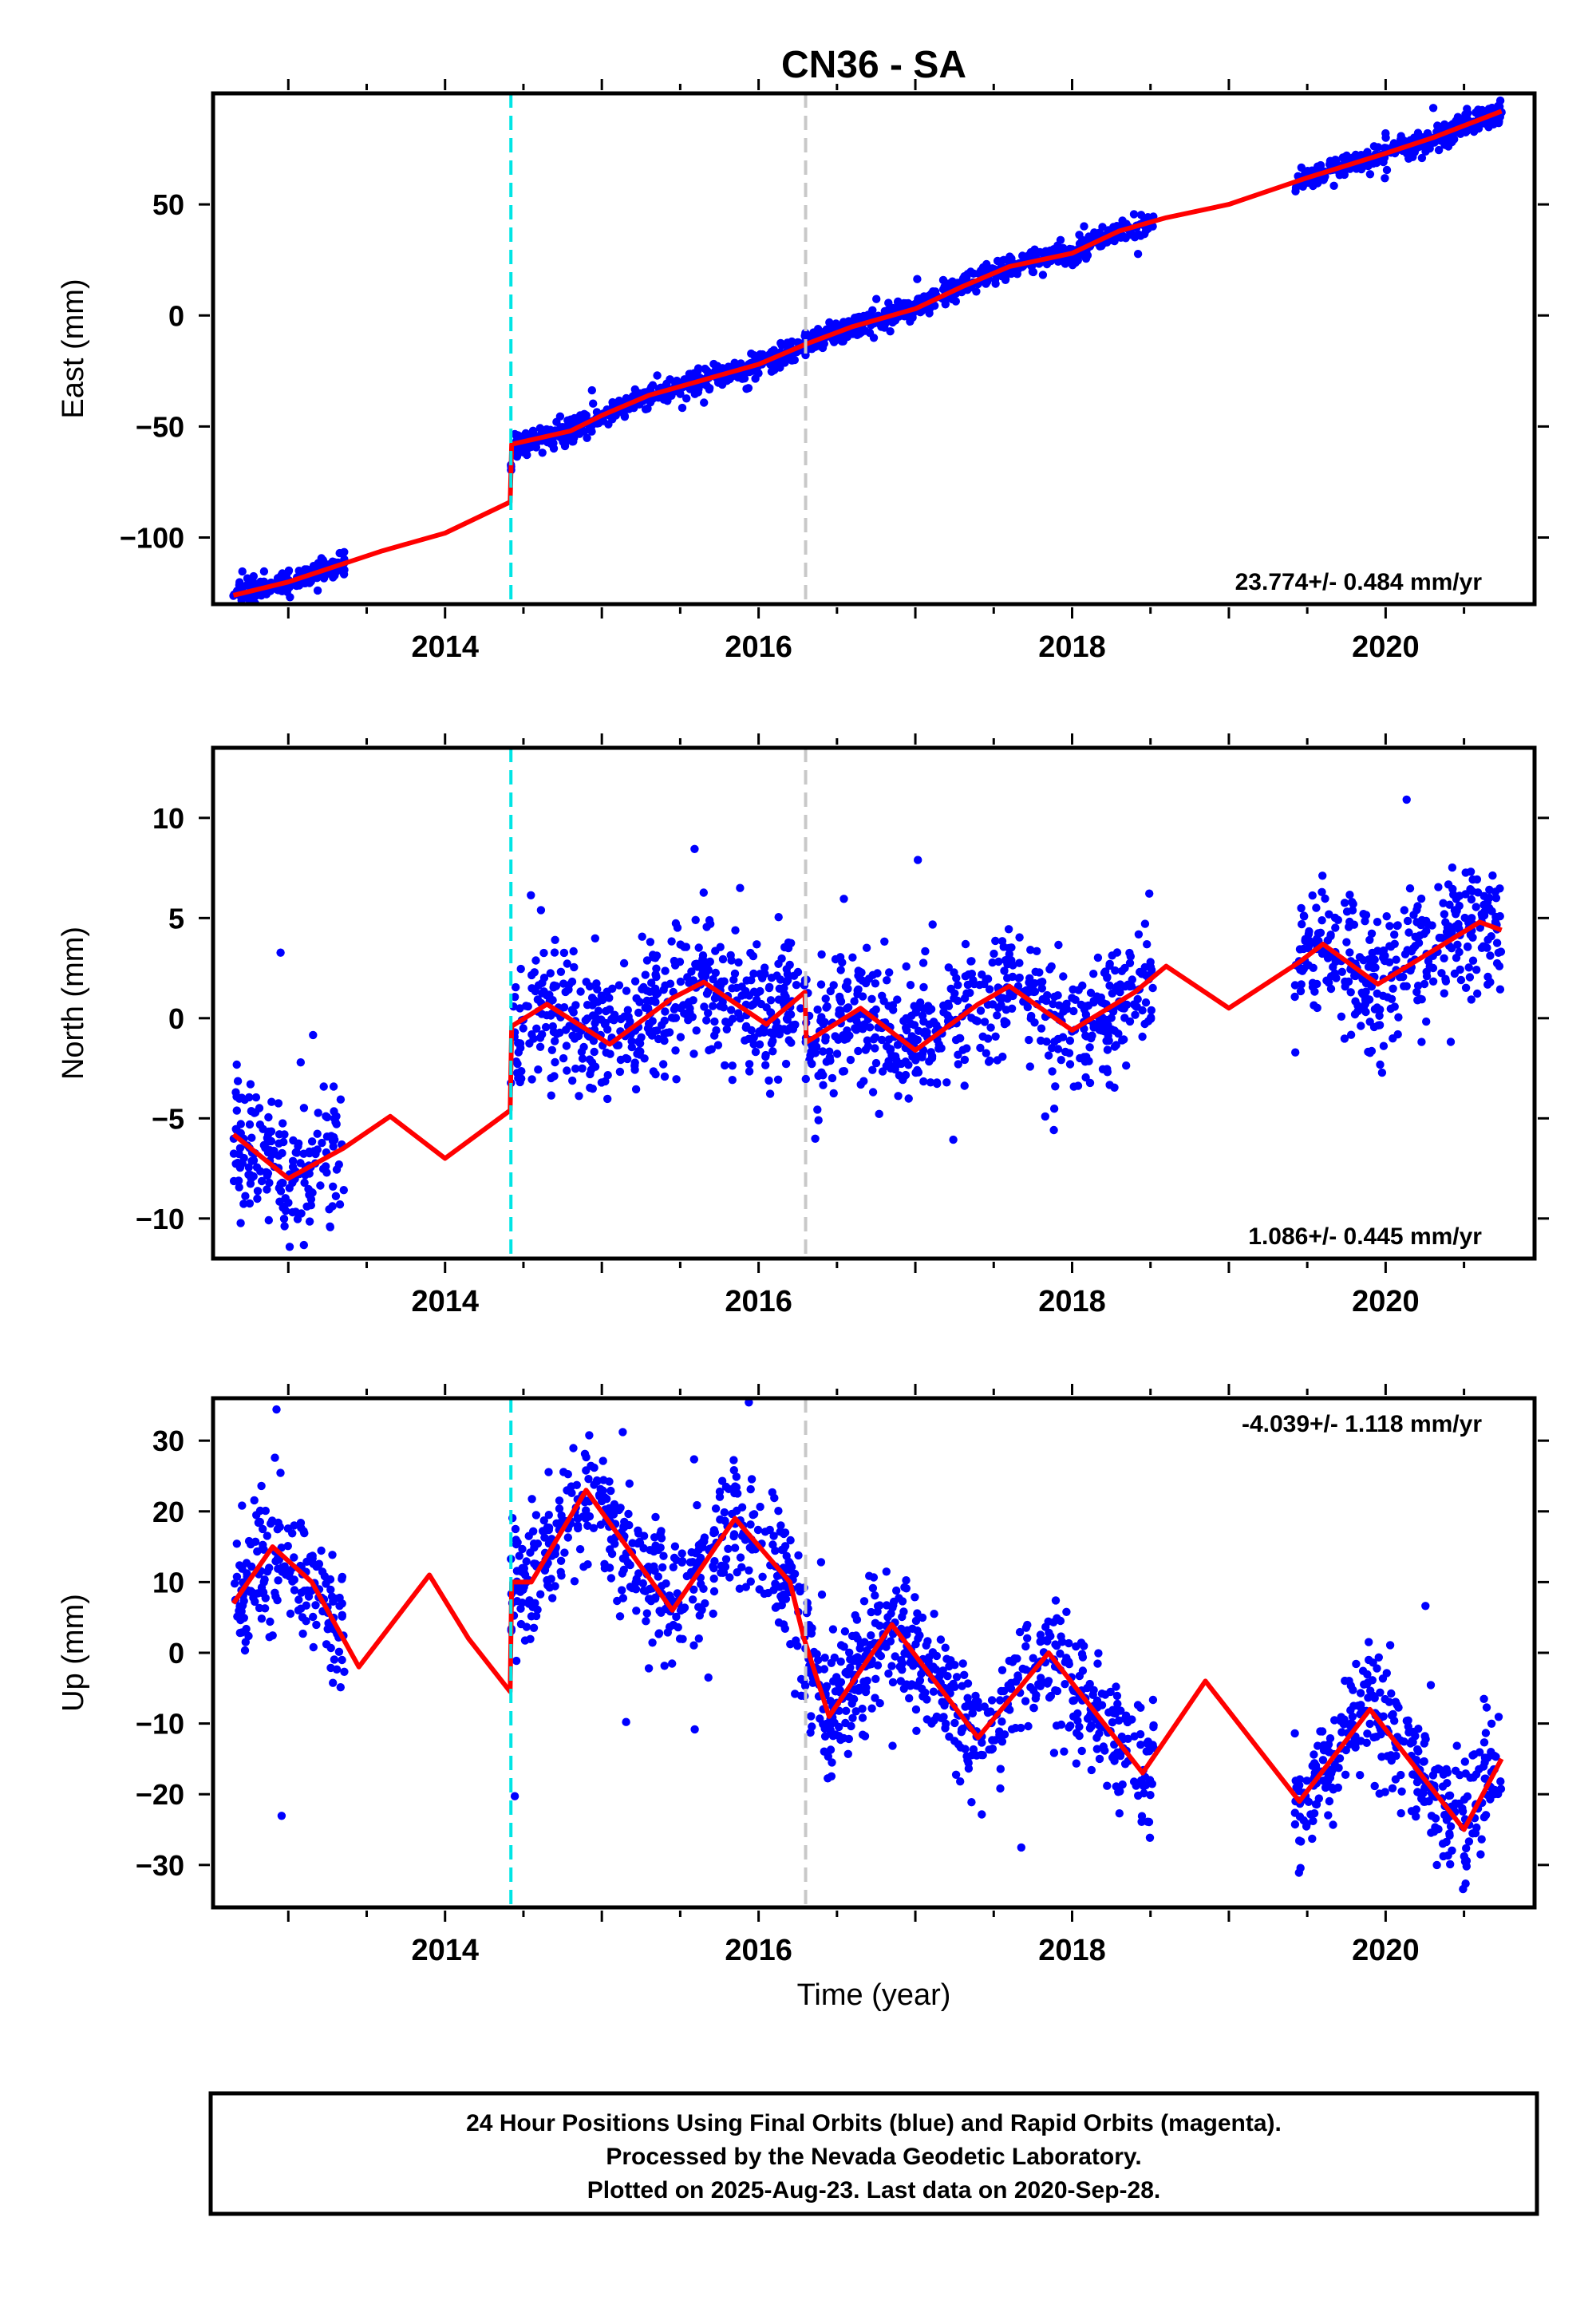 The height and width of the screenshot is (2316, 1596). What do you see at coordinates (873, 2153) in the screenshot?
I see `footer-frame` at bounding box center [873, 2153].